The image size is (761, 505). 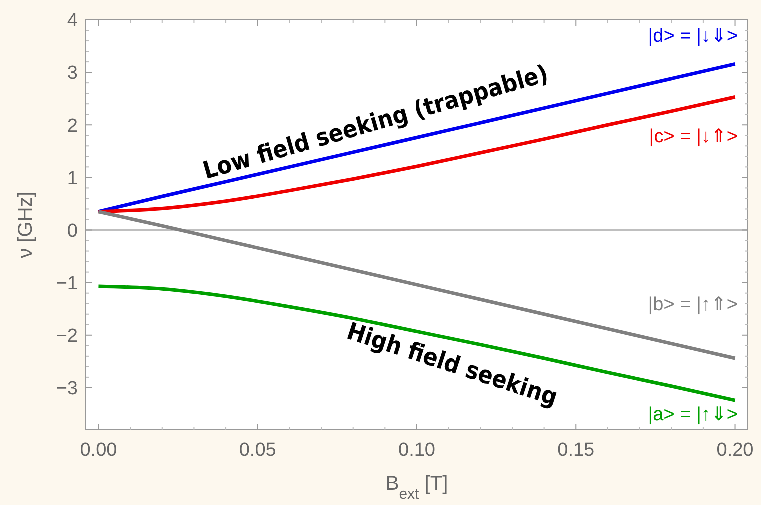 I want to click on x-tick-label: 0.20, so click(x=735, y=450).